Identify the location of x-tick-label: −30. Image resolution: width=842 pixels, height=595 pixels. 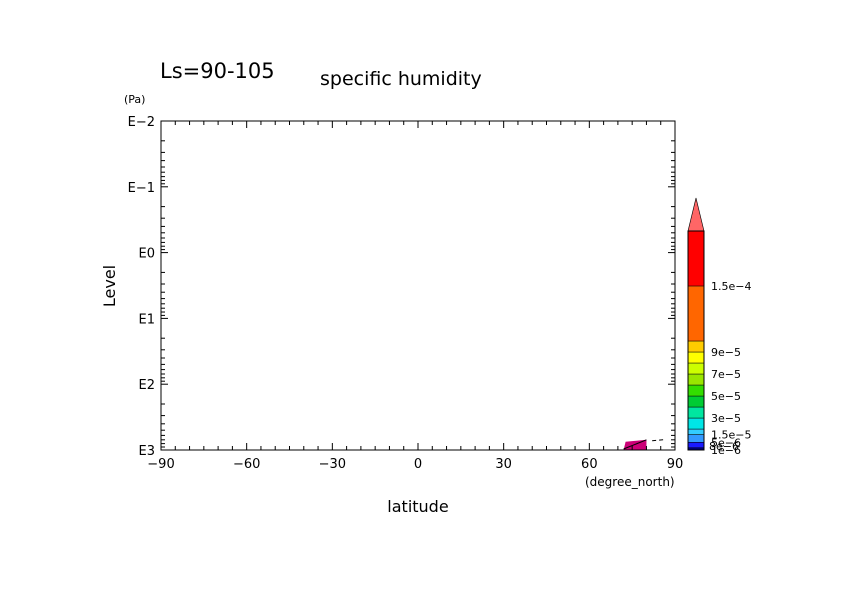
(332, 464).